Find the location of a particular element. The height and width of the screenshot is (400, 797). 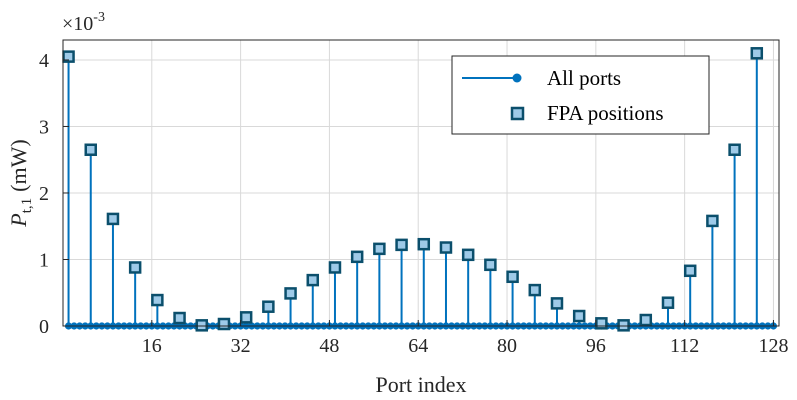

x-tick-label: 32 is located at coordinates (241, 346).